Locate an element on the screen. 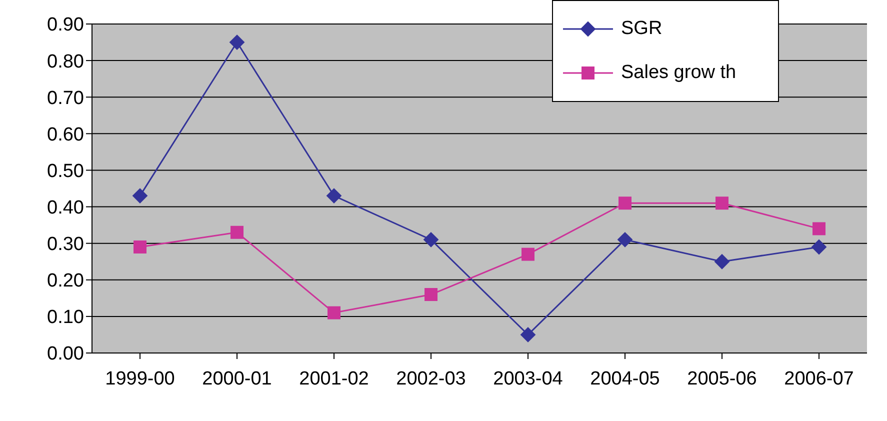 The width and height of the screenshot is (887, 421). y-tick-label: 0.80 is located at coordinates (65, 61).